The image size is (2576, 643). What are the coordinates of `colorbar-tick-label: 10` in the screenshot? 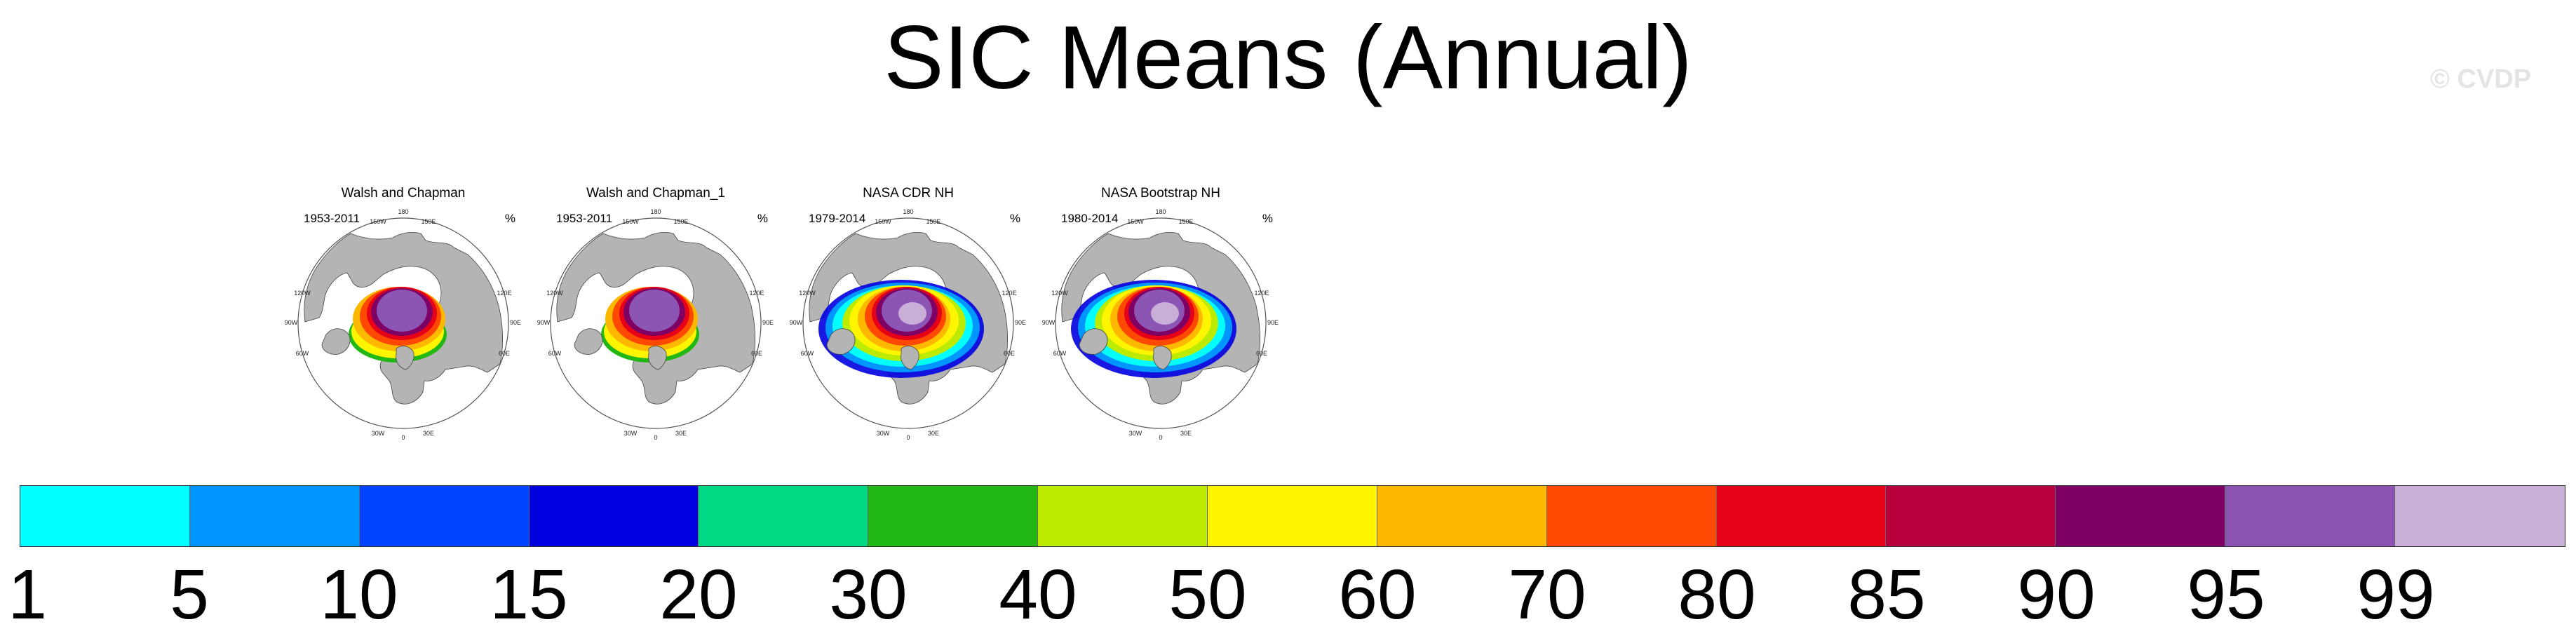 It's located at (359, 594).